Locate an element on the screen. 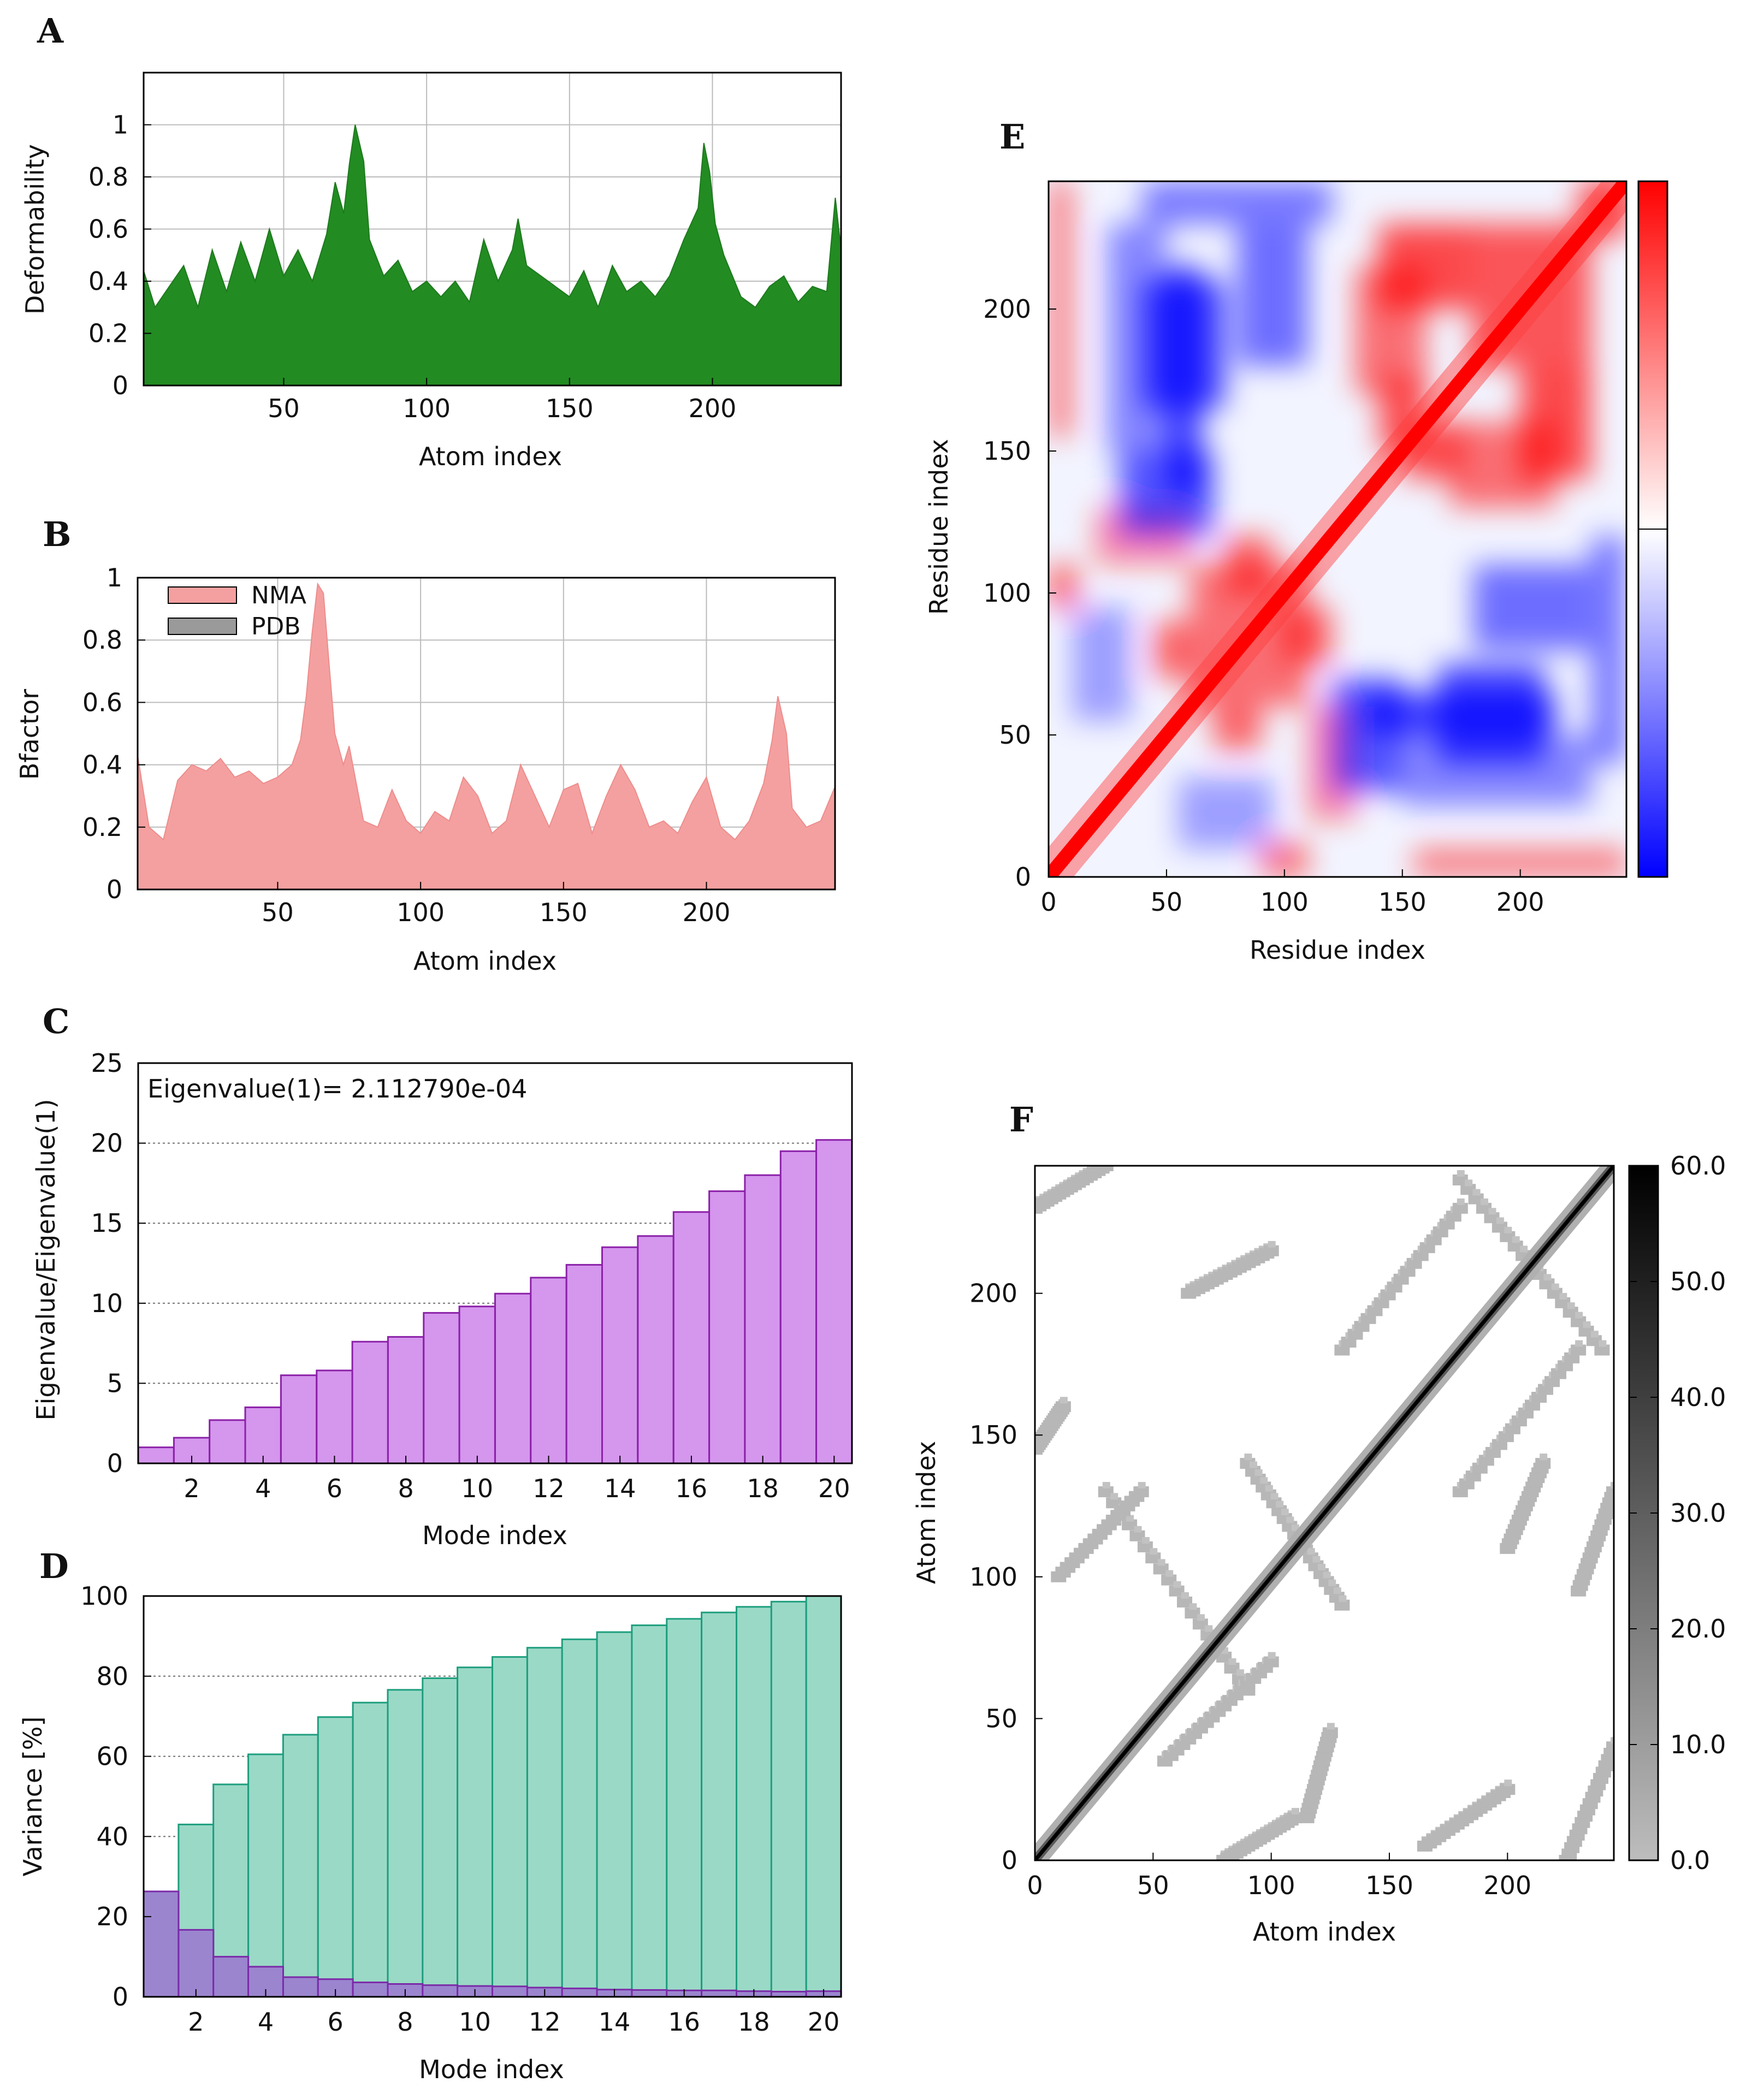 The width and height of the screenshot is (1740, 2100). x-tick-label: 18 is located at coordinates (763, 1488).